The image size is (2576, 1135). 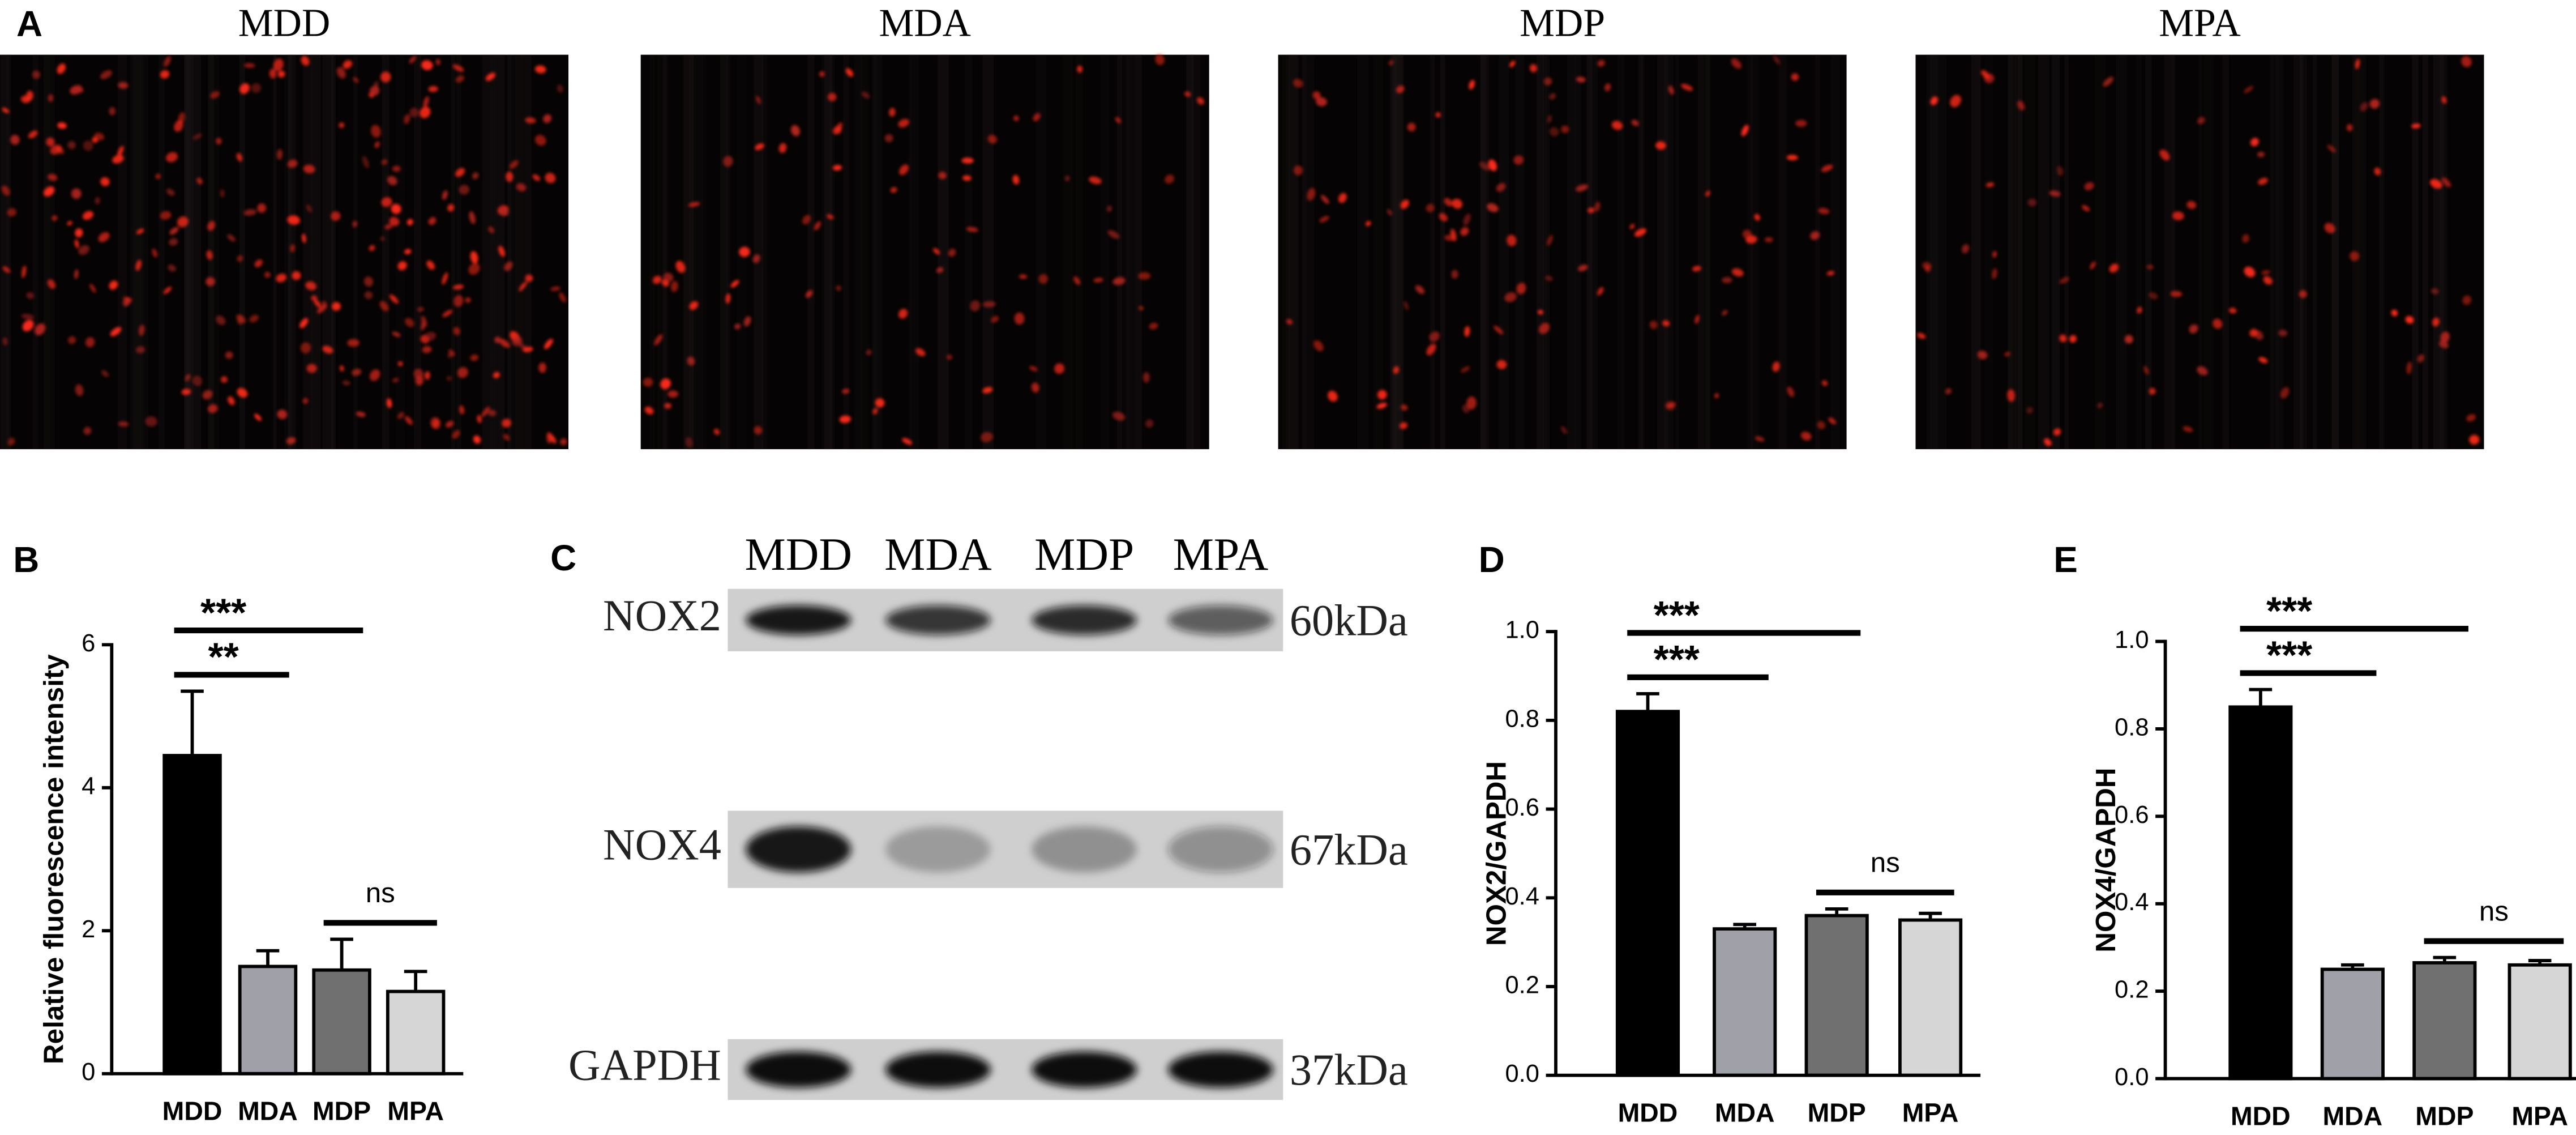 I want to click on significance-label: ***, so click(x=1677, y=615).